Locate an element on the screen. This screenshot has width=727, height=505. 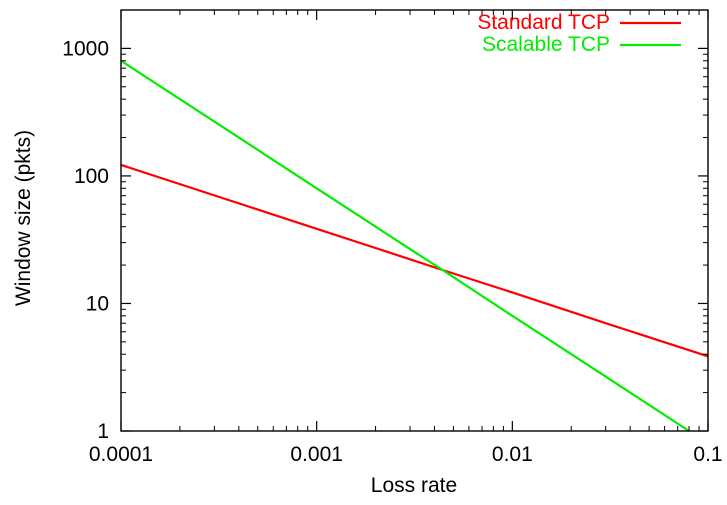
x-tick-label: 0.0001 is located at coordinates (121, 454).